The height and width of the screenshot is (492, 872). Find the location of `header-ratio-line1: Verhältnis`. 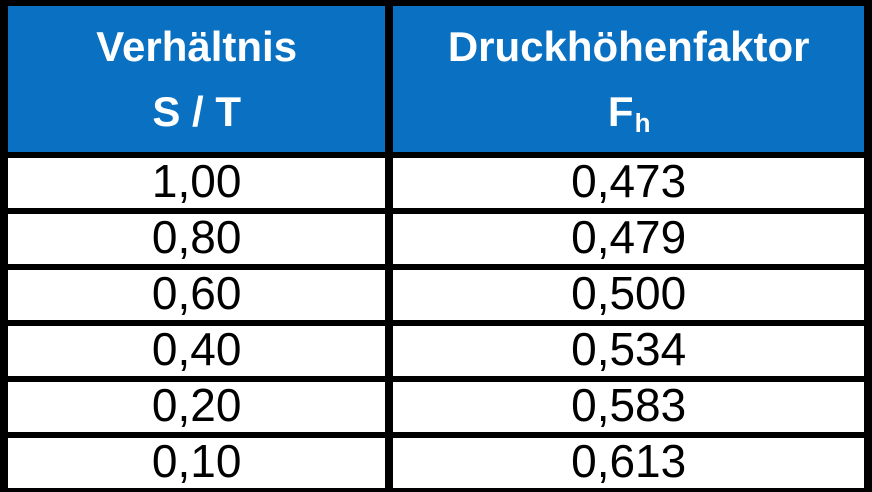

header-ratio-line1: Verhältnis is located at coordinates (197, 46).